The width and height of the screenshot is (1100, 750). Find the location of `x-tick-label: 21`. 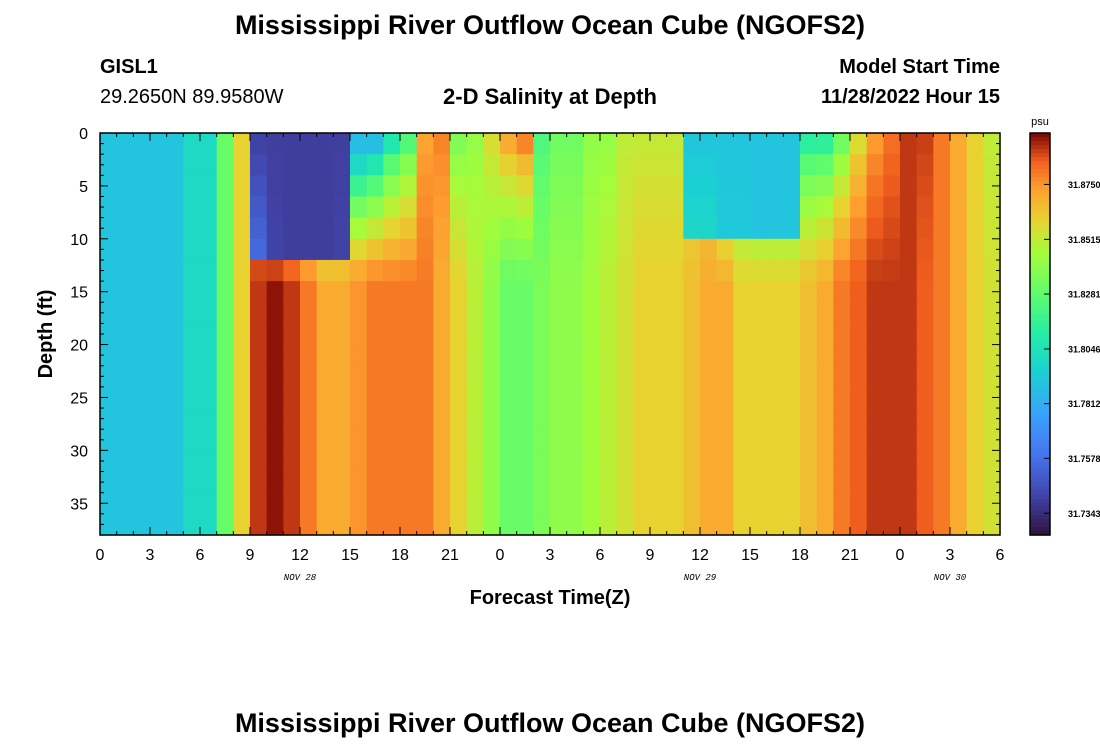

x-tick-label: 21 is located at coordinates (850, 555).